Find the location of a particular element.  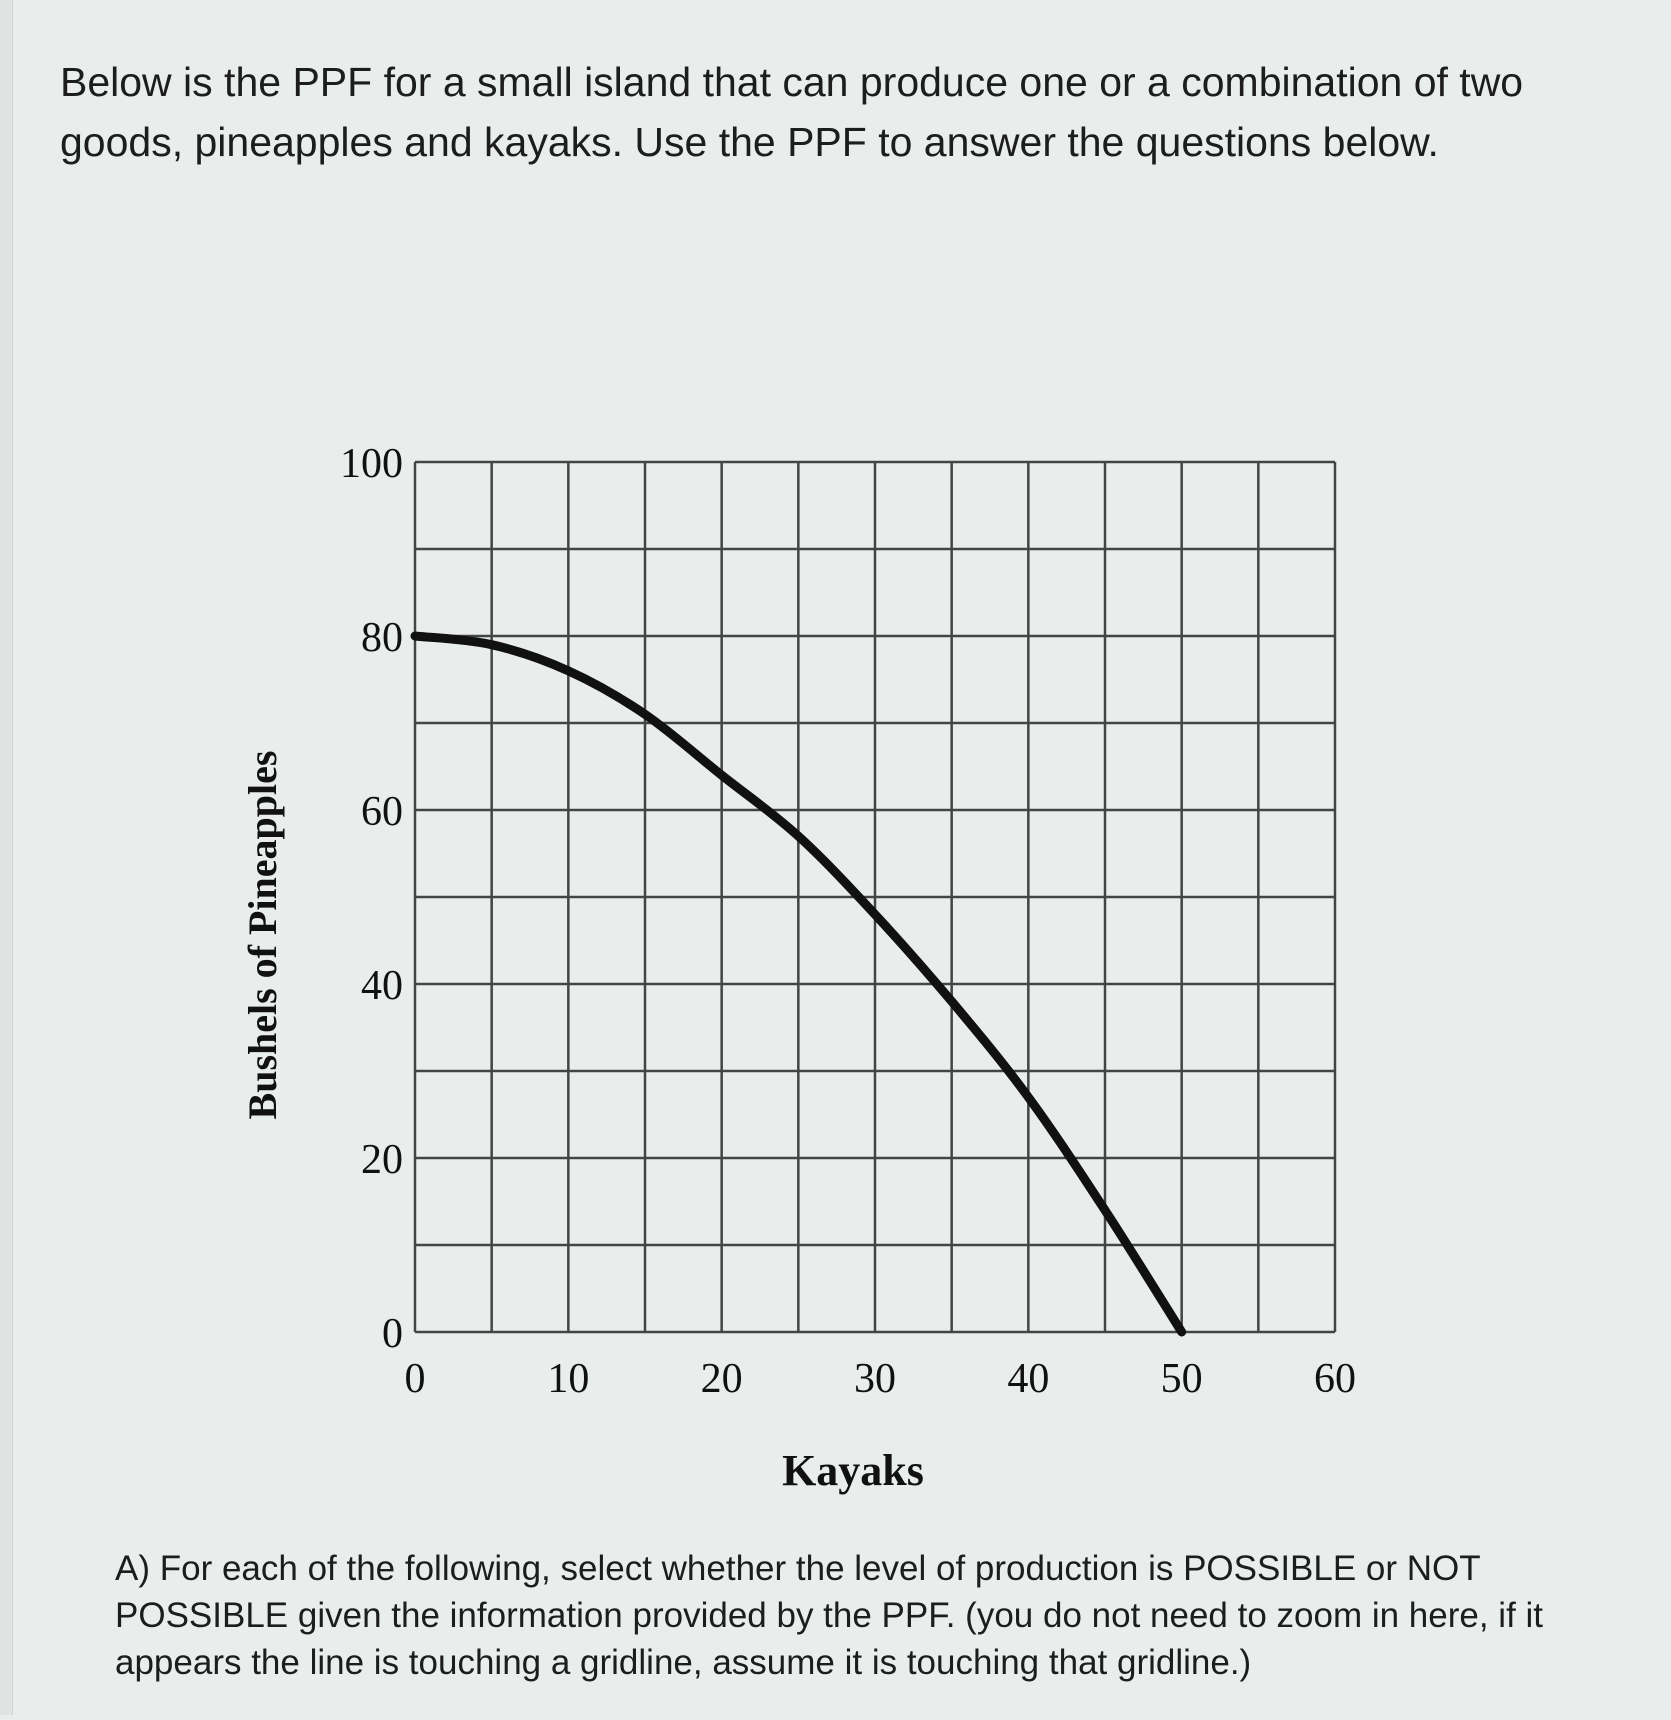

x-tick-label: 0 is located at coordinates (415, 1379).